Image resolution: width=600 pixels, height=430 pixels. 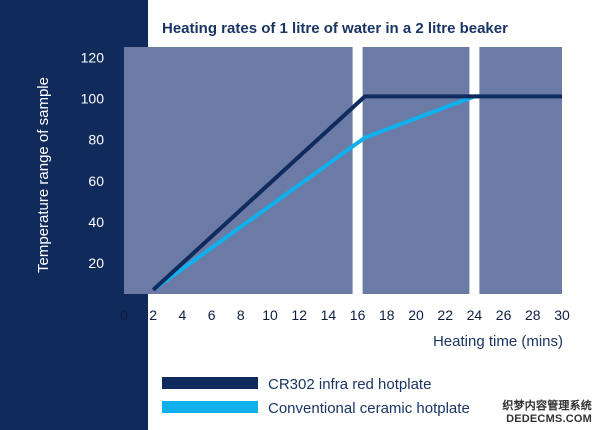 What do you see at coordinates (93, 160) in the screenshot?
I see `y-axis: 20 40 60 80 100 120` at bounding box center [93, 160].